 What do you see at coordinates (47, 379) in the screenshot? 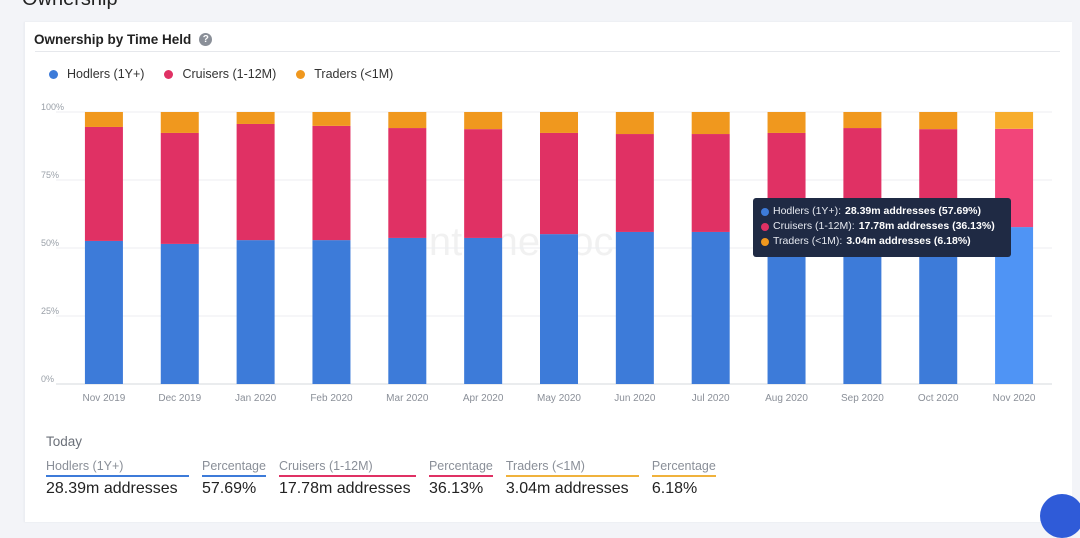
I see `y-tick-label: 0%` at bounding box center [47, 379].